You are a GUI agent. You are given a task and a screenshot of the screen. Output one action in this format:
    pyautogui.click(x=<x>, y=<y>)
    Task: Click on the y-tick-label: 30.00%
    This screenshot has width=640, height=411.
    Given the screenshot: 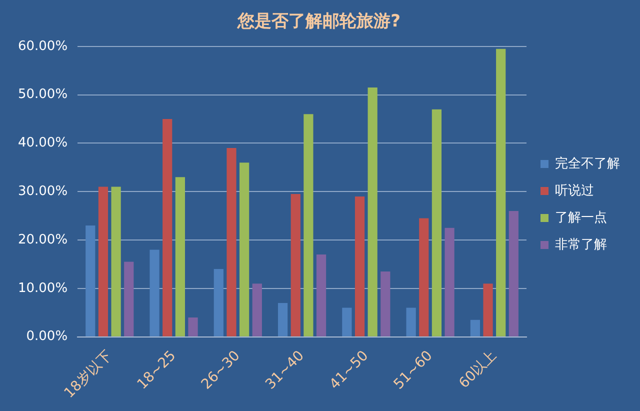 What is the action you would take?
    pyautogui.click(x=43, y=191)
    